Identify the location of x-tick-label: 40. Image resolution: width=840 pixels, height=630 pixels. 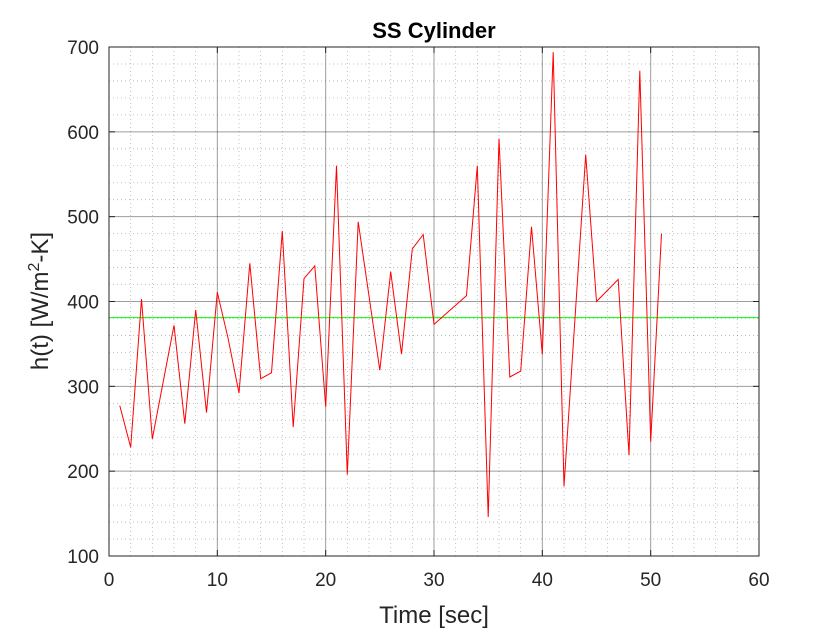
(542, 580).